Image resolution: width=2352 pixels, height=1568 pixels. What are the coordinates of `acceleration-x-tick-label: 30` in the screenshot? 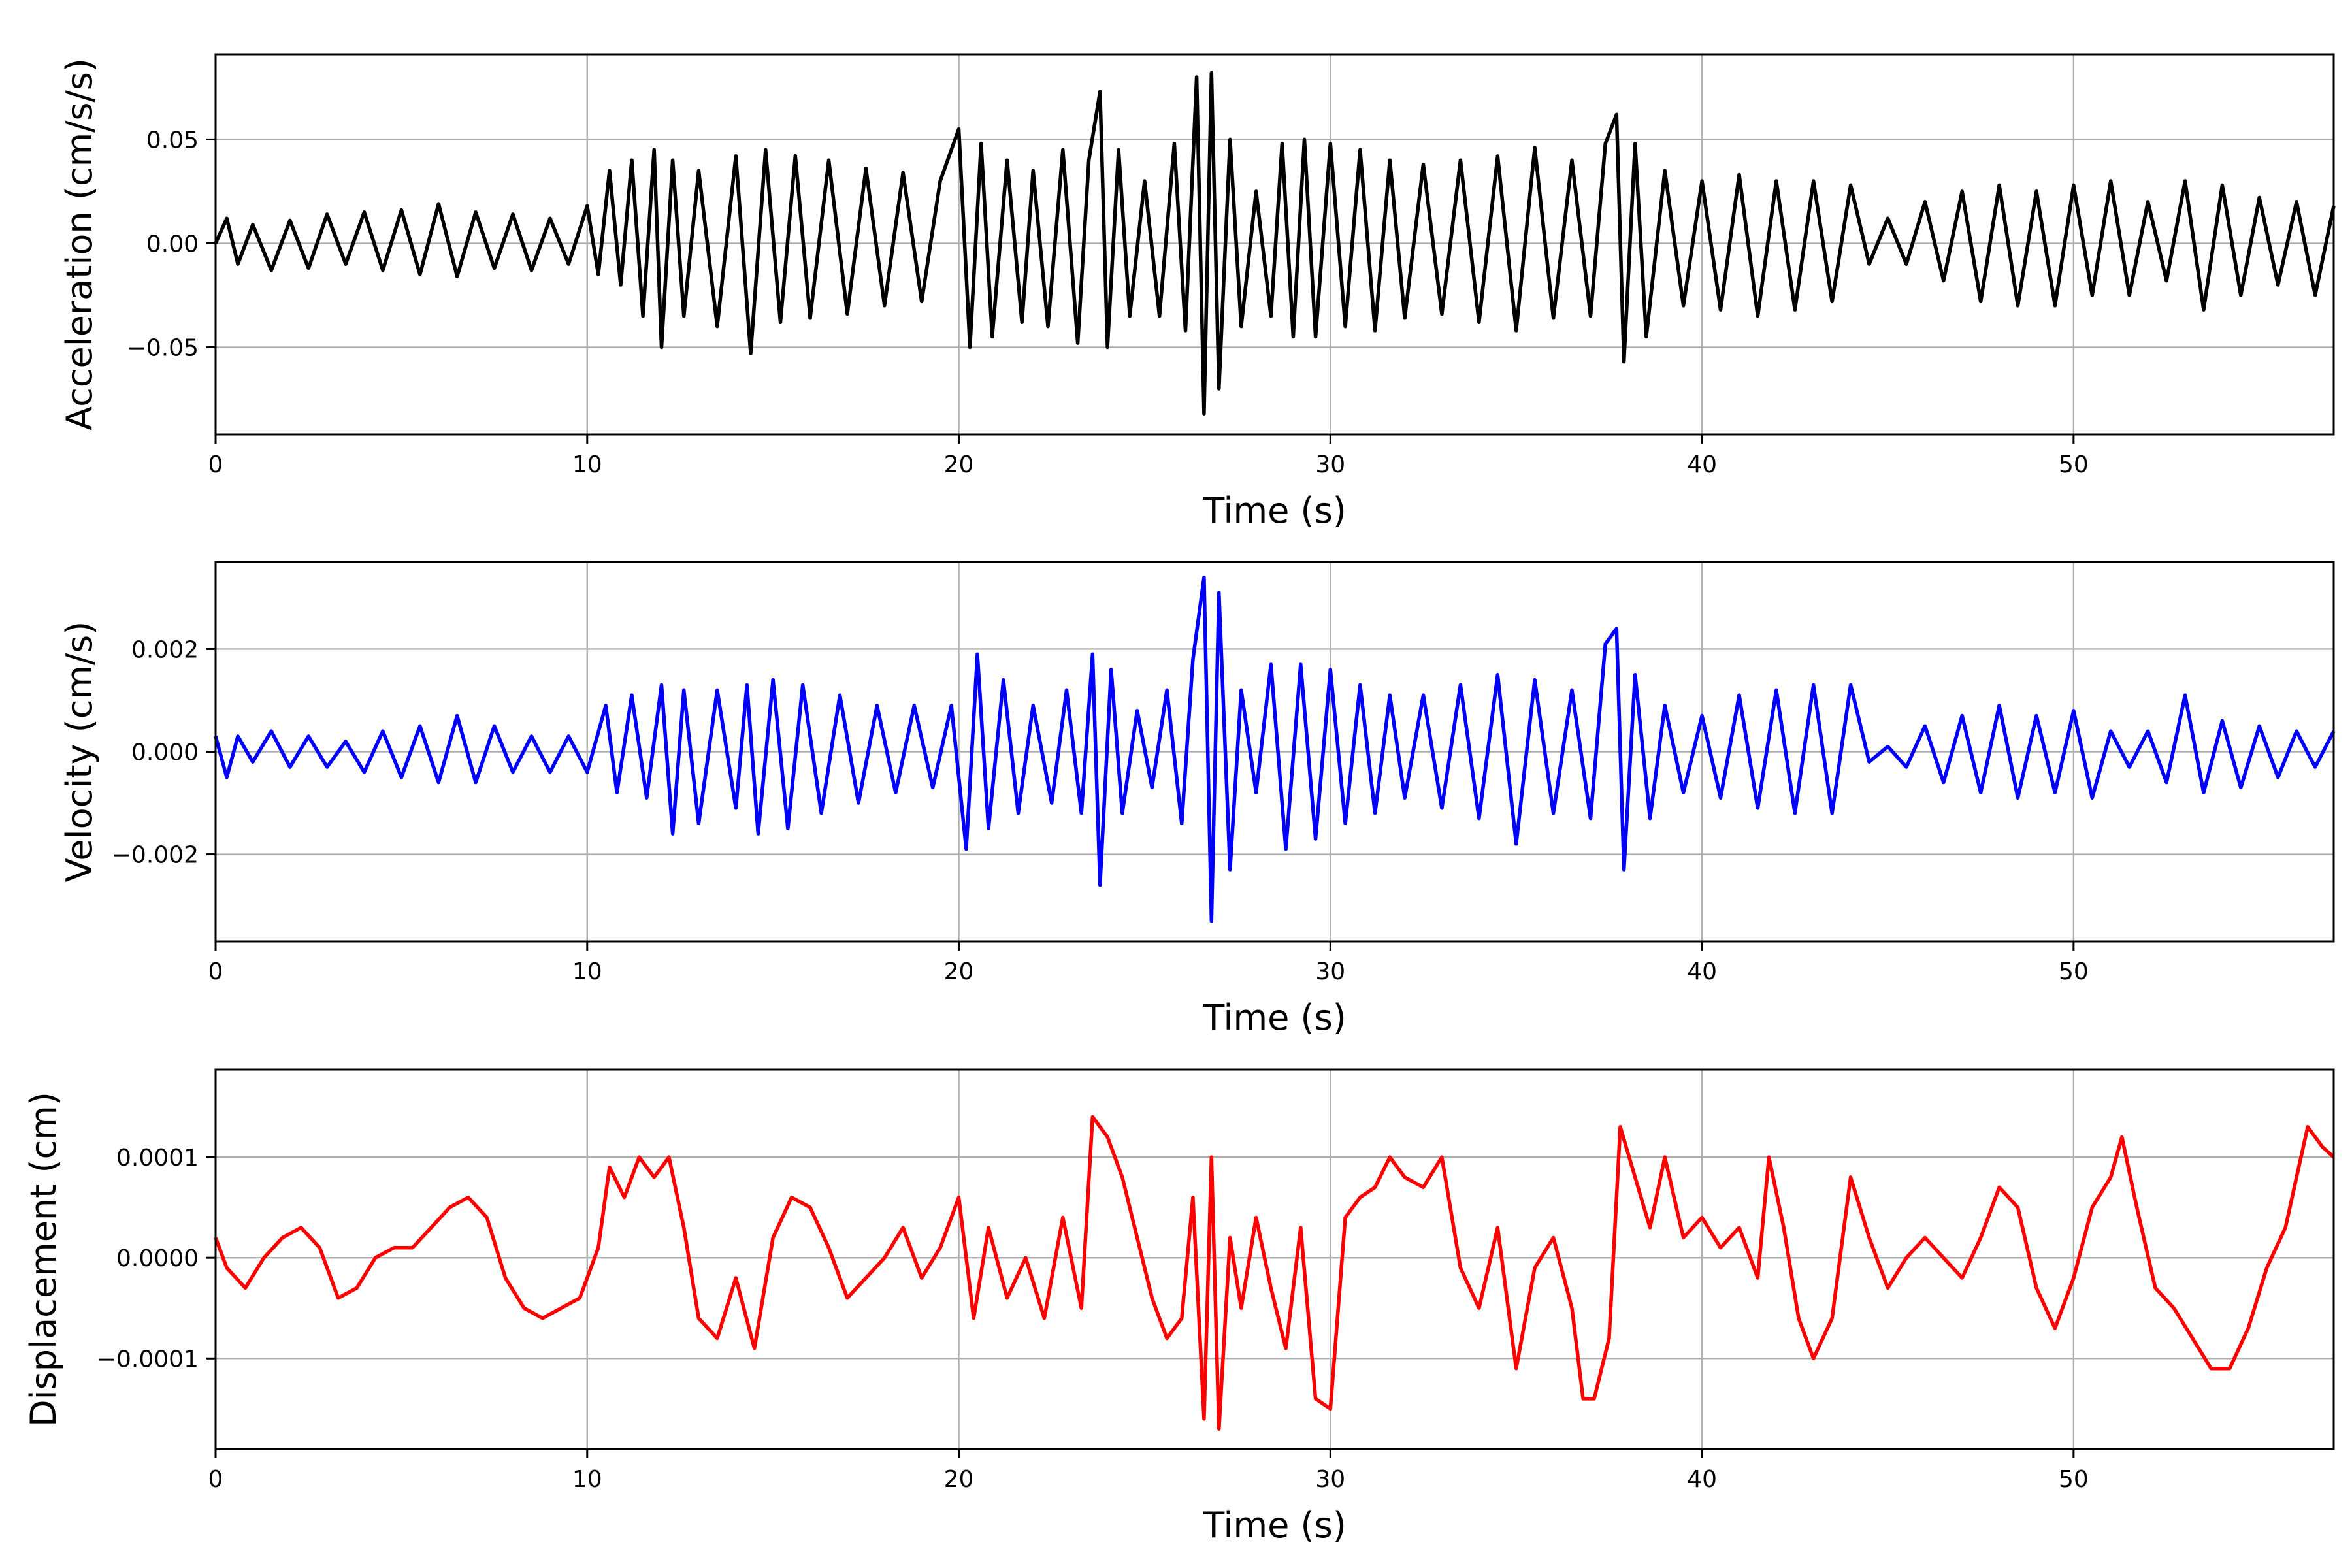 It's located at (1330, 464).